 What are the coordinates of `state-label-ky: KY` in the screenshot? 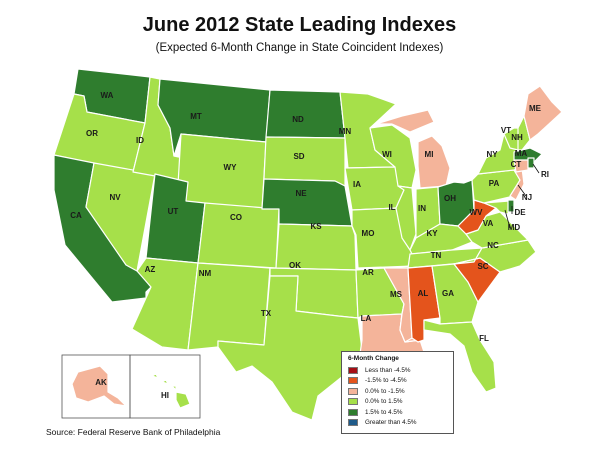 It's located at (432, 233).